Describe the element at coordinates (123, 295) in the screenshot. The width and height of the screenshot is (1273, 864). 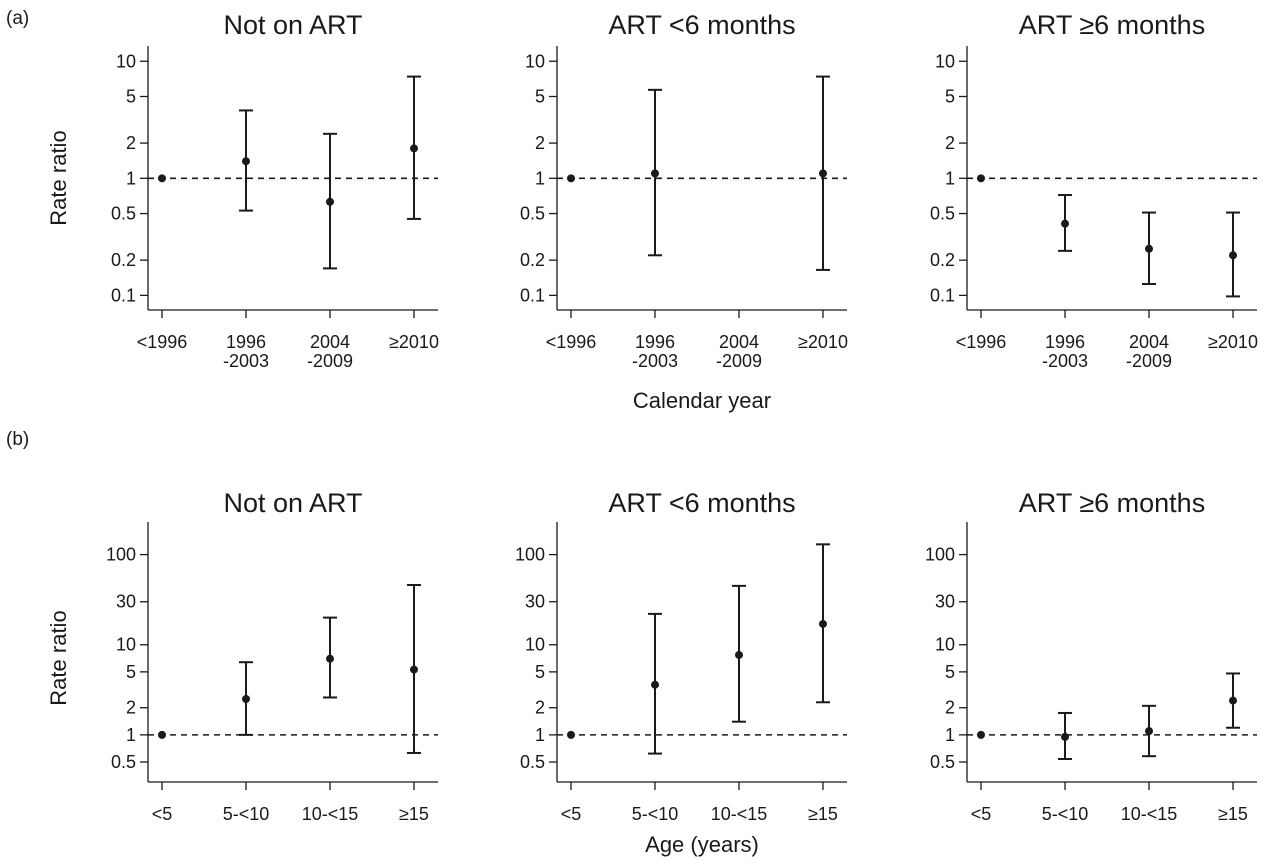
I see `p1-y-tick-label: 0.1` at that location.